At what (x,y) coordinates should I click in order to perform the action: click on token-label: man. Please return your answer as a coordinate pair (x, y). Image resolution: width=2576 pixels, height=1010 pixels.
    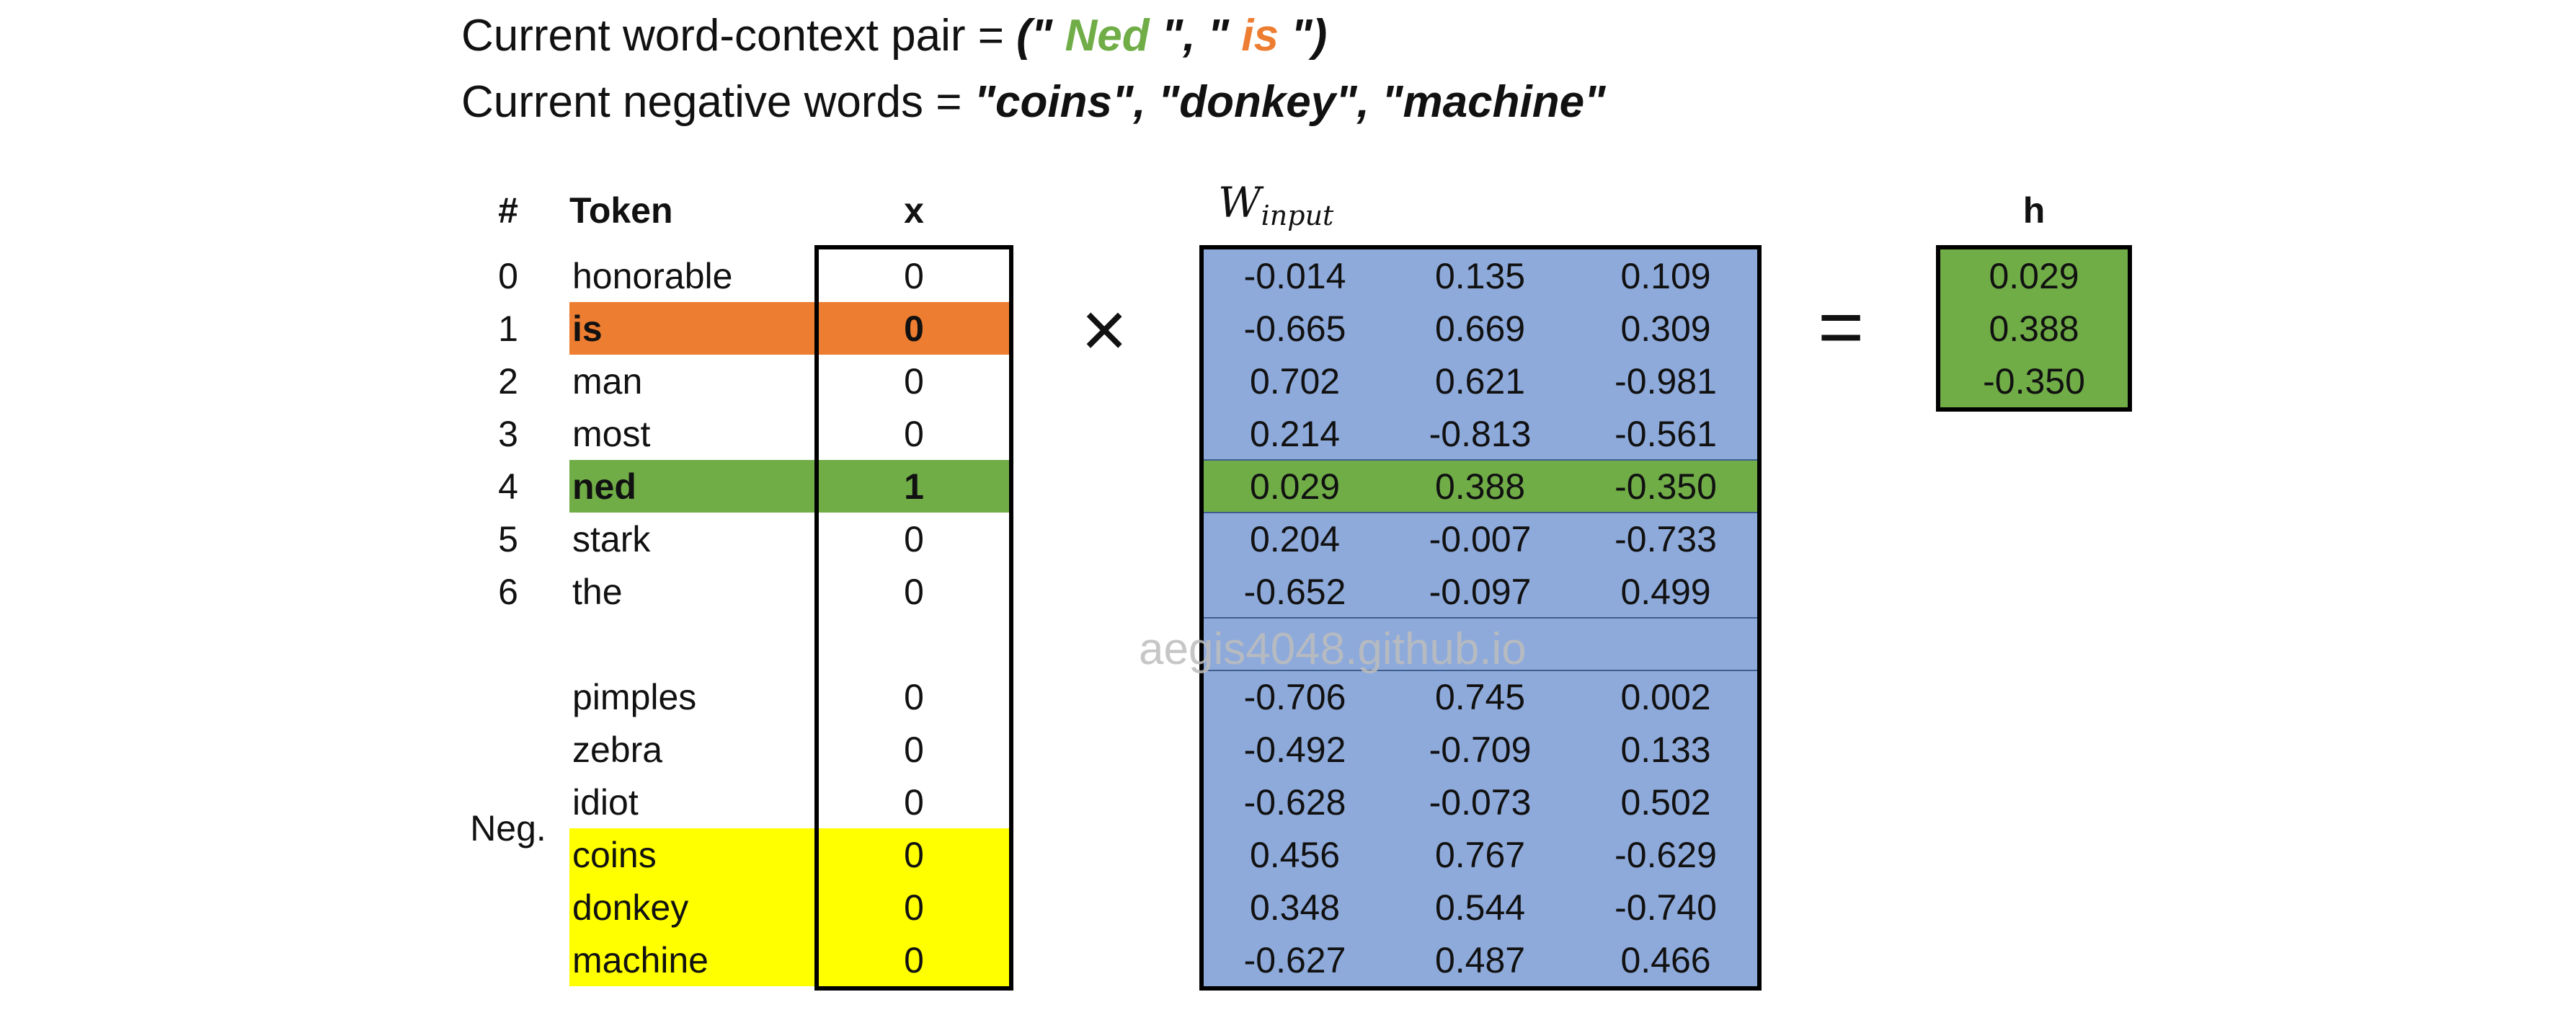
    Looking at the image, I should click on (607, 381).